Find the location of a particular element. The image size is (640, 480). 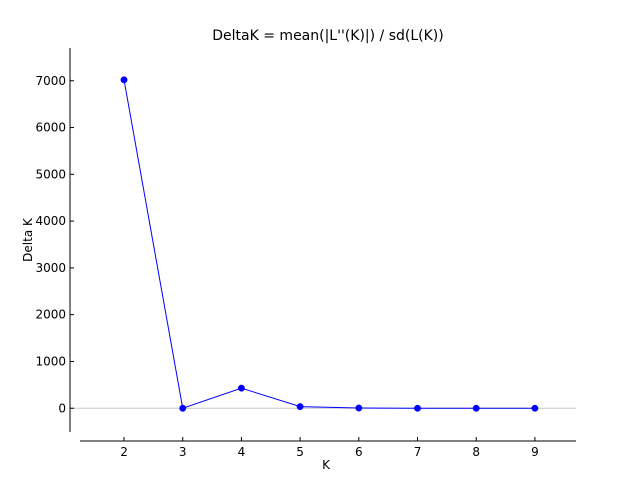

x-tick-label: 7 is located at coordinates (418, 452).